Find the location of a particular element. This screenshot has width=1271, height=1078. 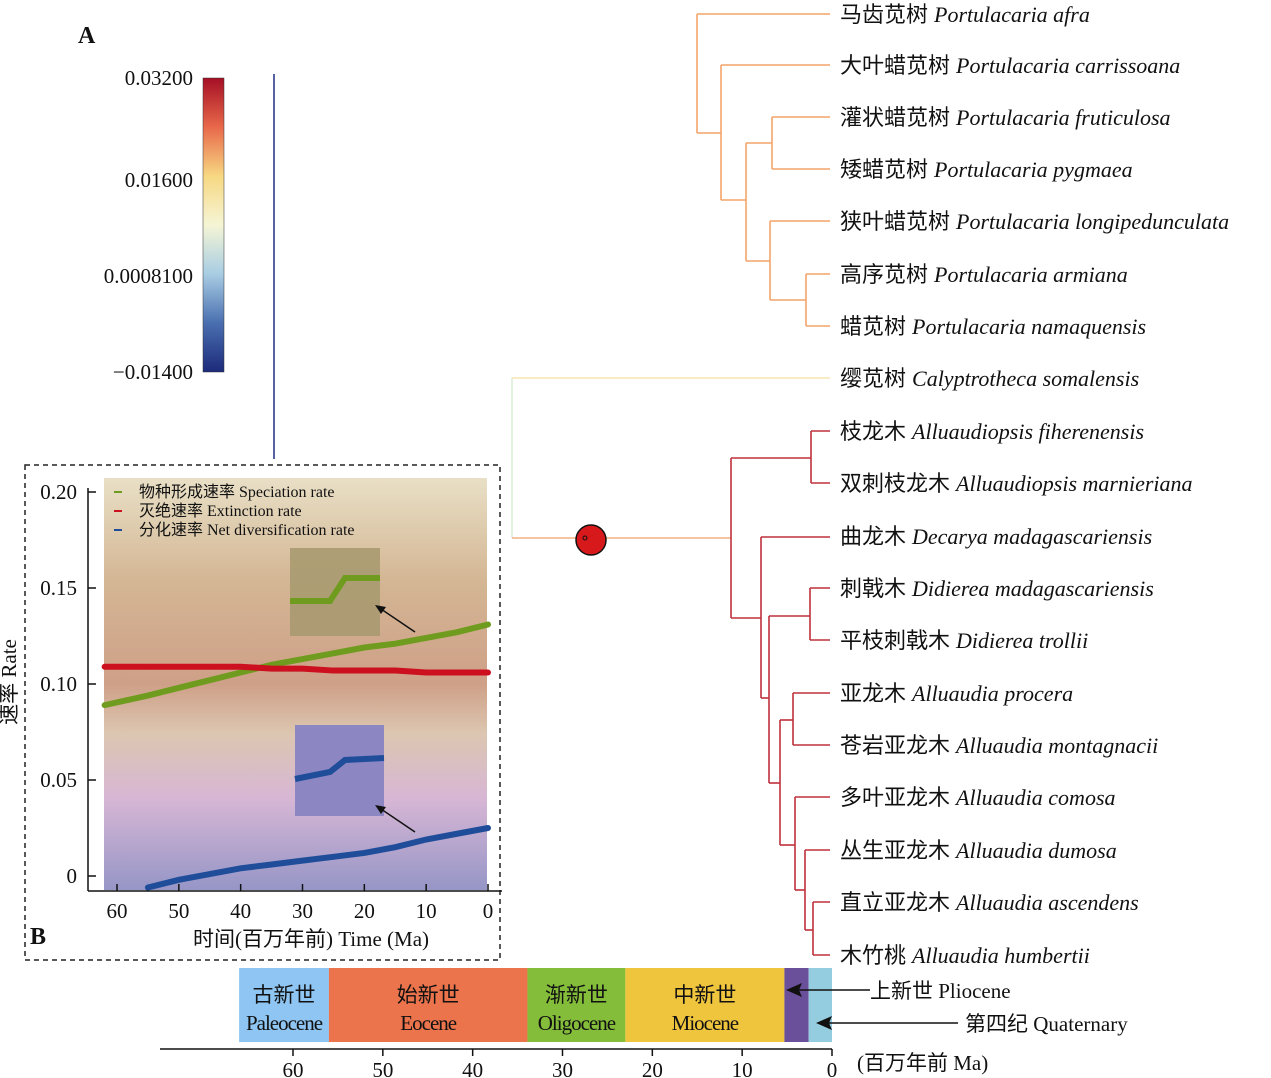

tip-label: 高序苋树 Portulacaria armiana is located at coordinates (984, 274).